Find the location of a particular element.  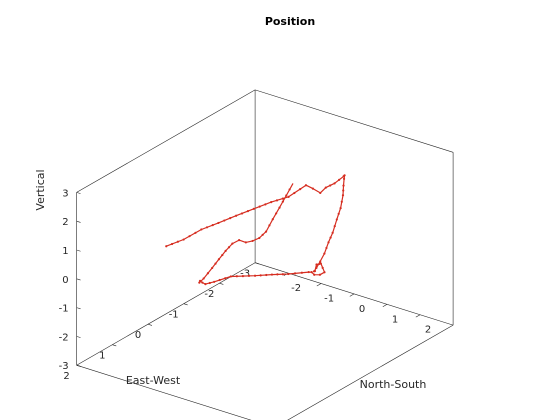

z-tick-label: 2 is located at coordinates (65, 222).